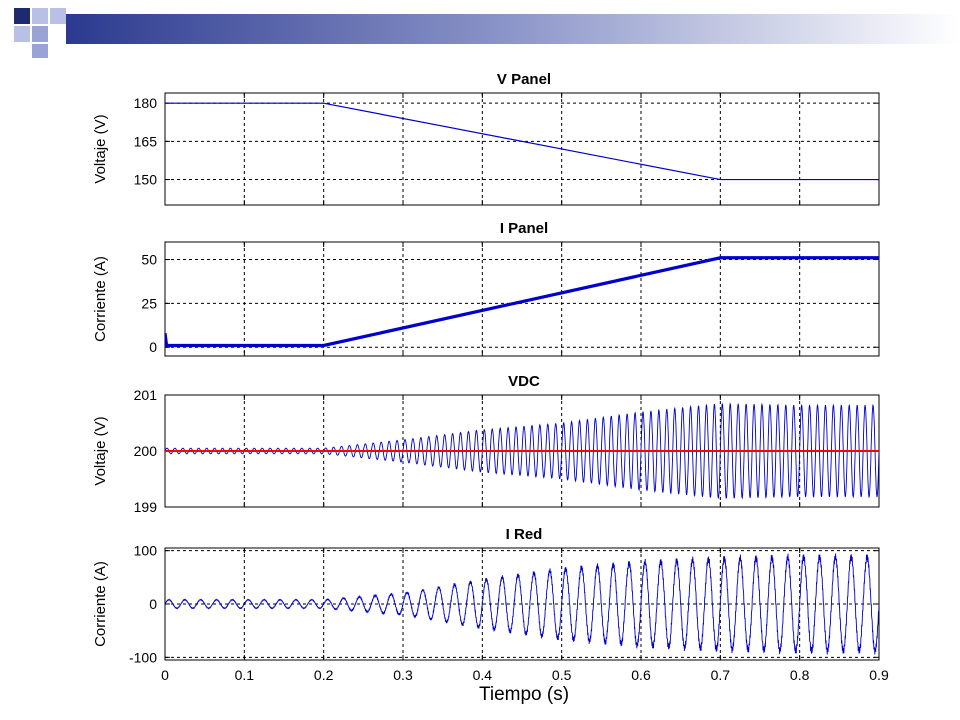  I want to click on y-tick-label: 200, so click(146, 451).